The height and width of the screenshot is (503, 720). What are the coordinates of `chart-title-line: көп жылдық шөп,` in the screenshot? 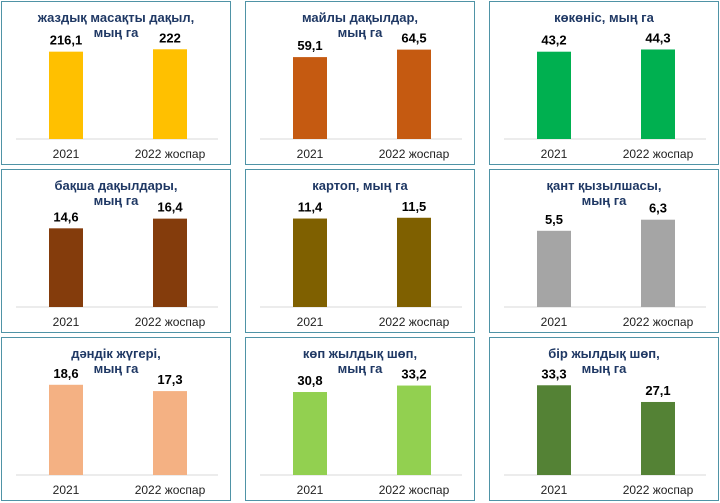 It's located at (360, 353).